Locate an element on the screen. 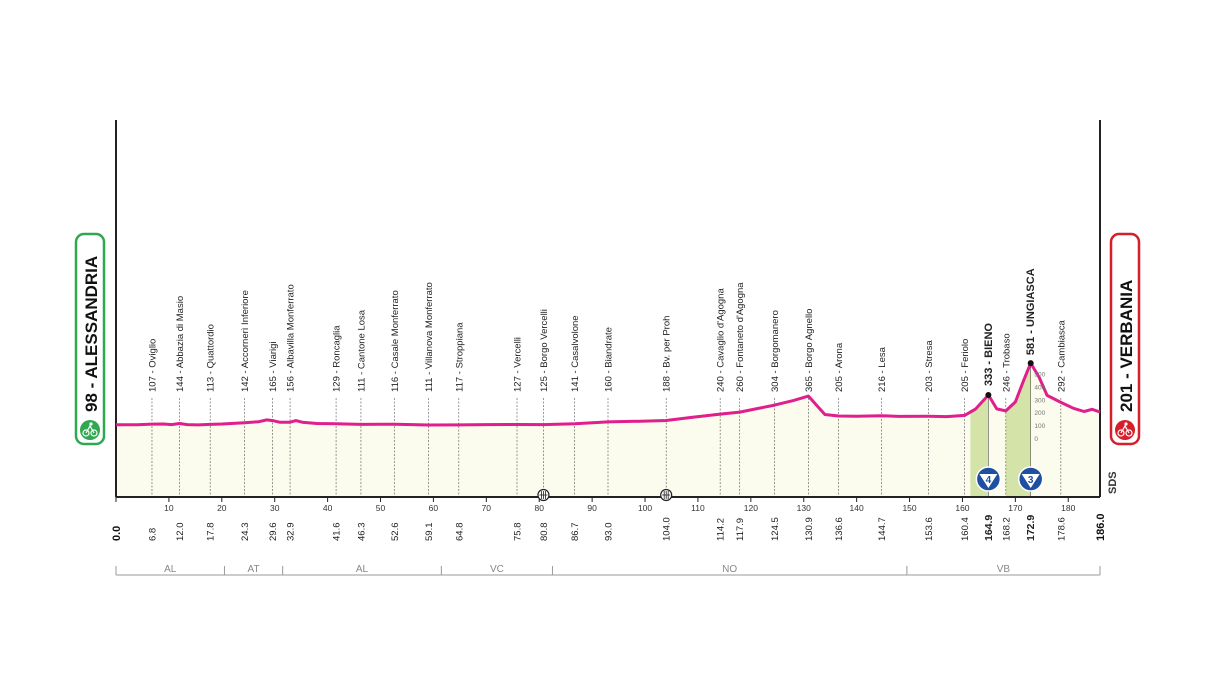 This screenshot has height=695, width=1217. x-tick-label: 120 is located at coordinates (751, 508).